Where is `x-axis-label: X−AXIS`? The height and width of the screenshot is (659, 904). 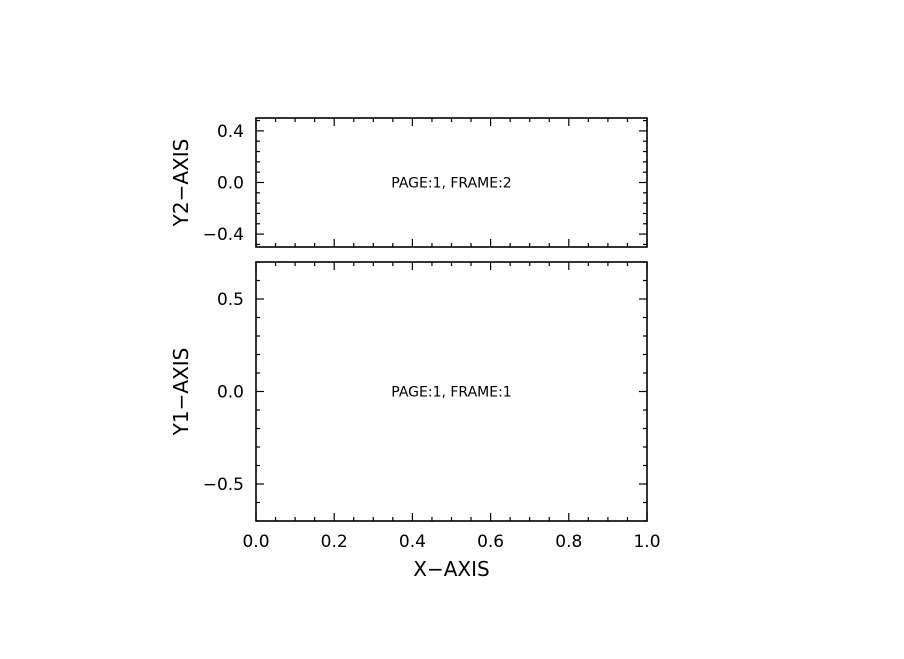
x-axis-label: X−AXIS is located at coordinates (451, 569).